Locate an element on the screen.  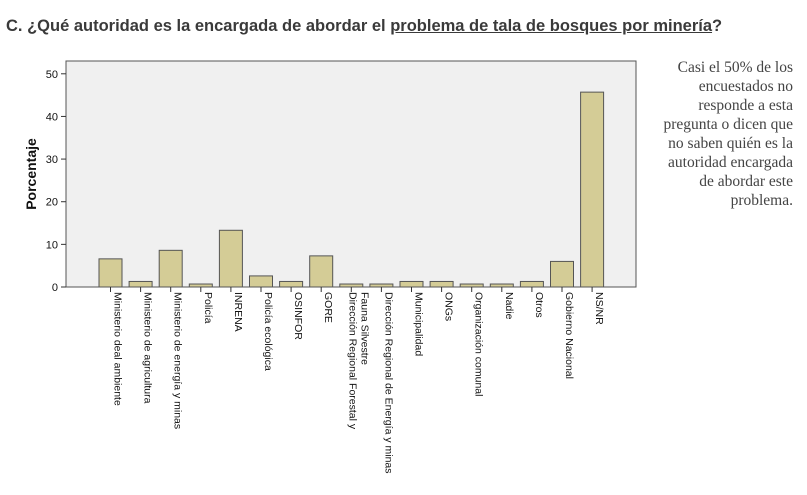
x-tick-label: OSINFOR is located at coordinates (298, 316).